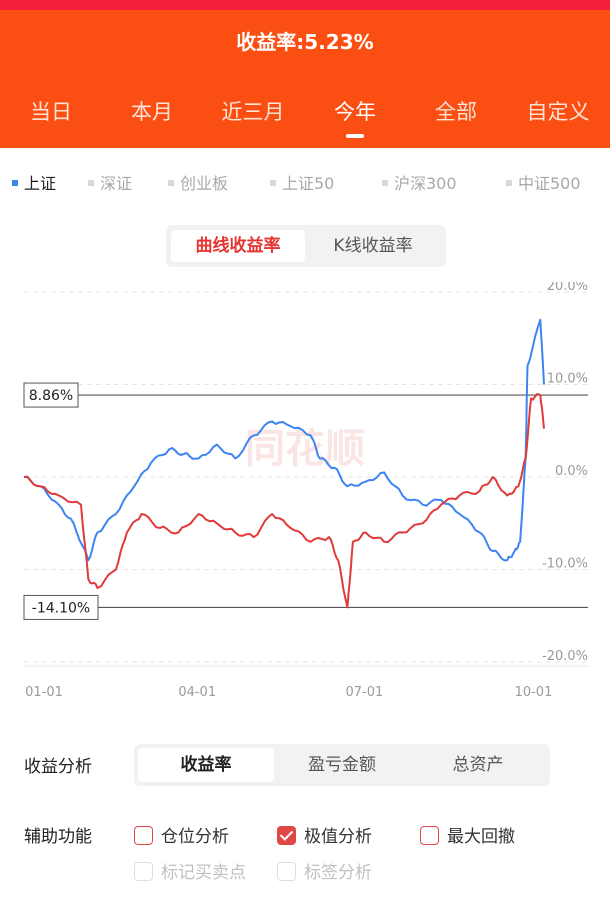 Image resolution: width=610 pixels, height=906 pixels. I want to click on max-drawdown-checkbox: 最大回撤, so click(467, 834).